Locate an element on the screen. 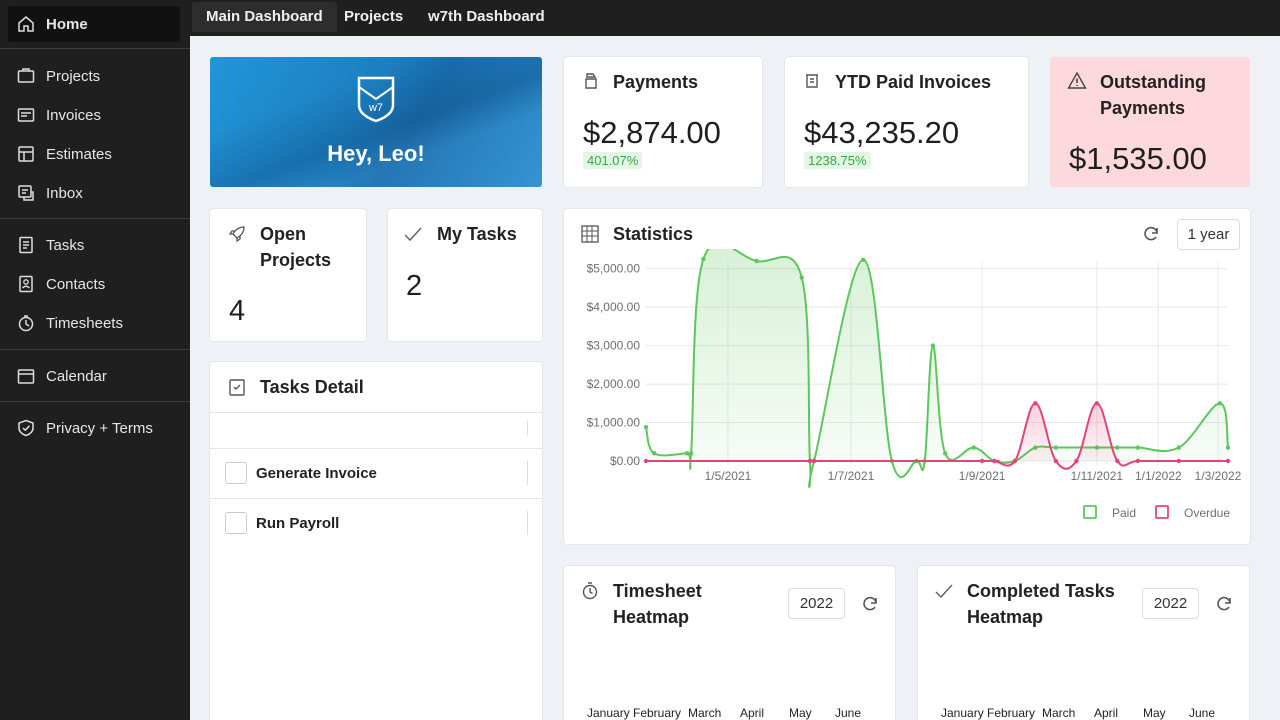  divider is located at coordinates (376, 448).